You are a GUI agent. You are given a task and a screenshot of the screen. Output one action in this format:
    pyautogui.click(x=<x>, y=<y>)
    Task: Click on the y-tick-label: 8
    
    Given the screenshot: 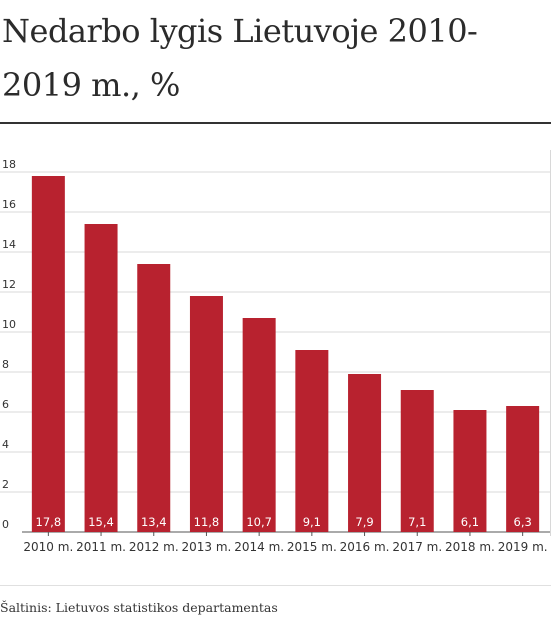 What is the action you would take?
    pyautogui.click(x=5, y=364)
    